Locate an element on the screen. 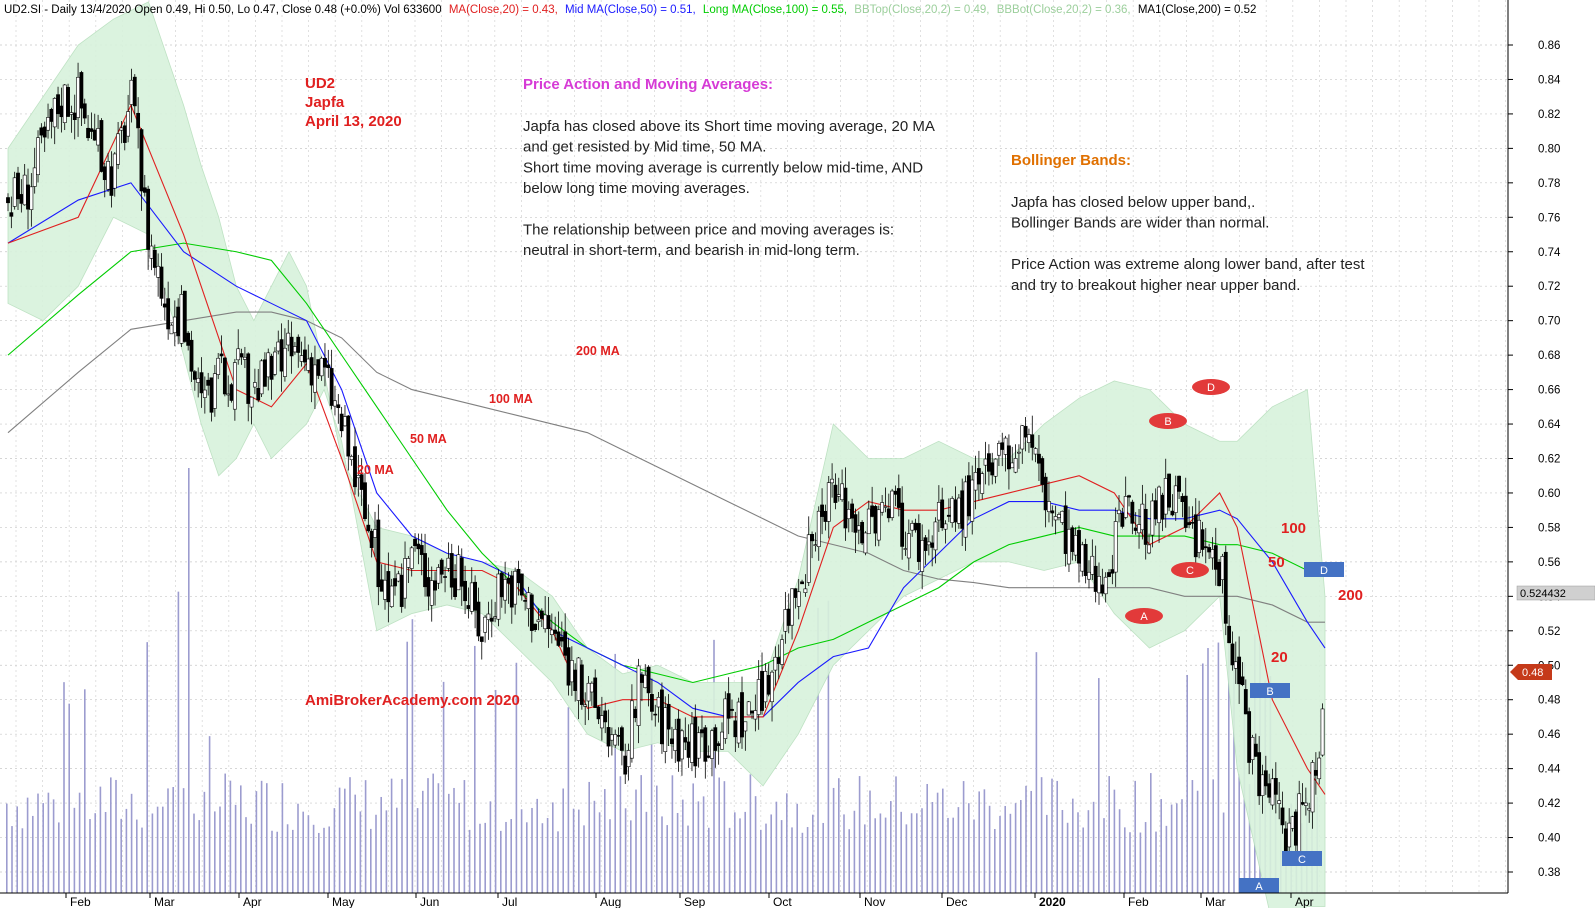  x-tick-label: Jul is located at coordinates (509, 901).